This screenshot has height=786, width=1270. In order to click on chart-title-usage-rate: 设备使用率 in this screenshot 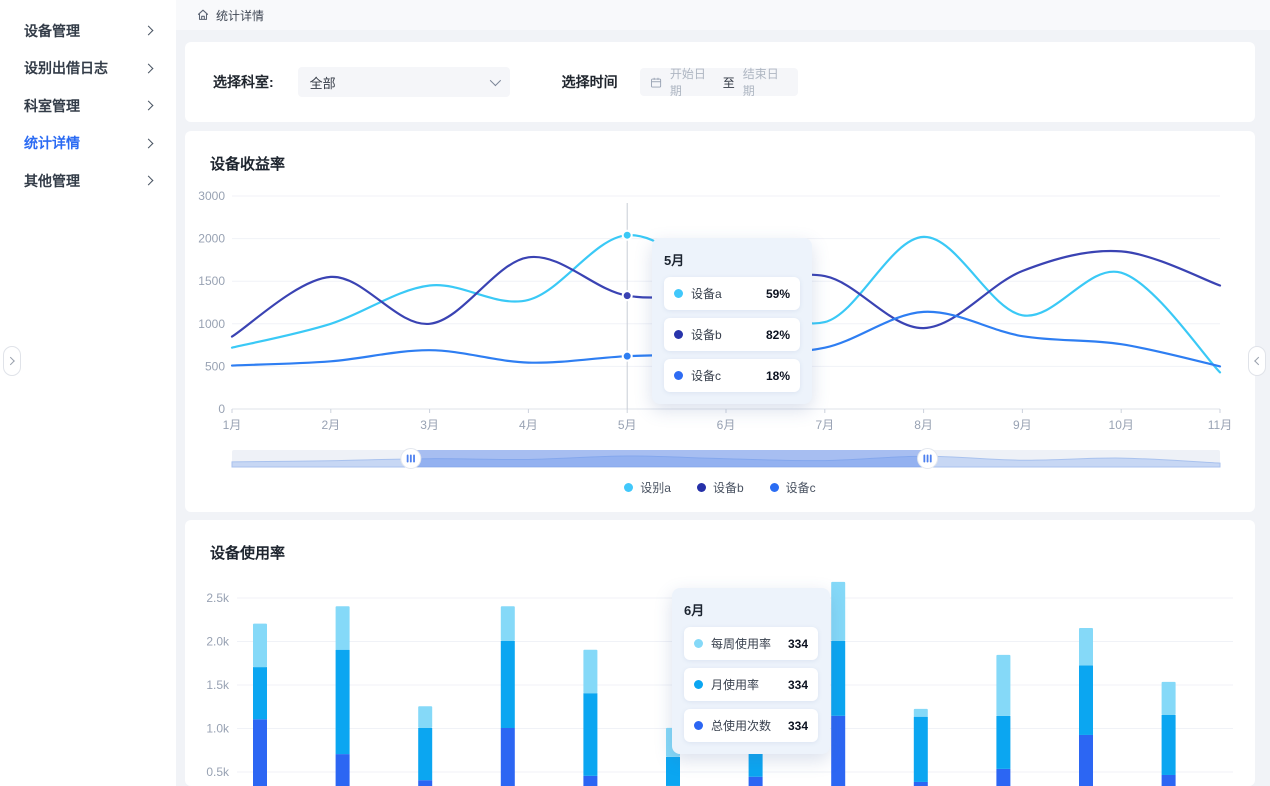, I will do `click(248, 553)`.